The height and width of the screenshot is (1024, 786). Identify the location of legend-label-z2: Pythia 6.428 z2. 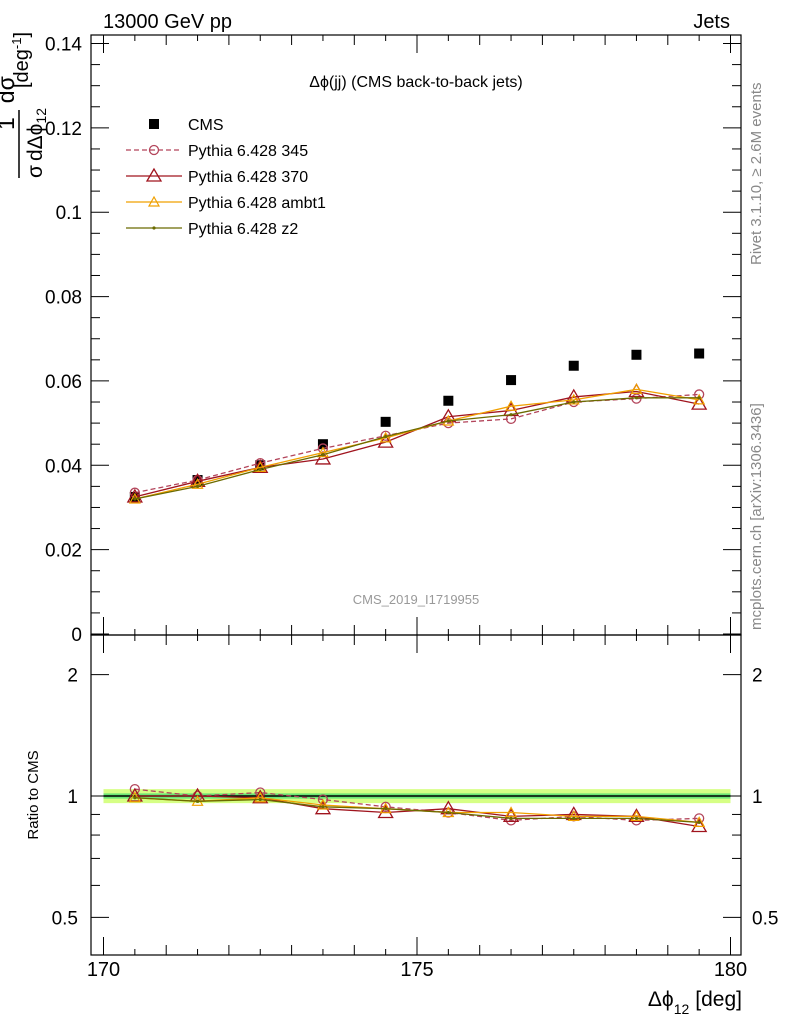
(243, 229).